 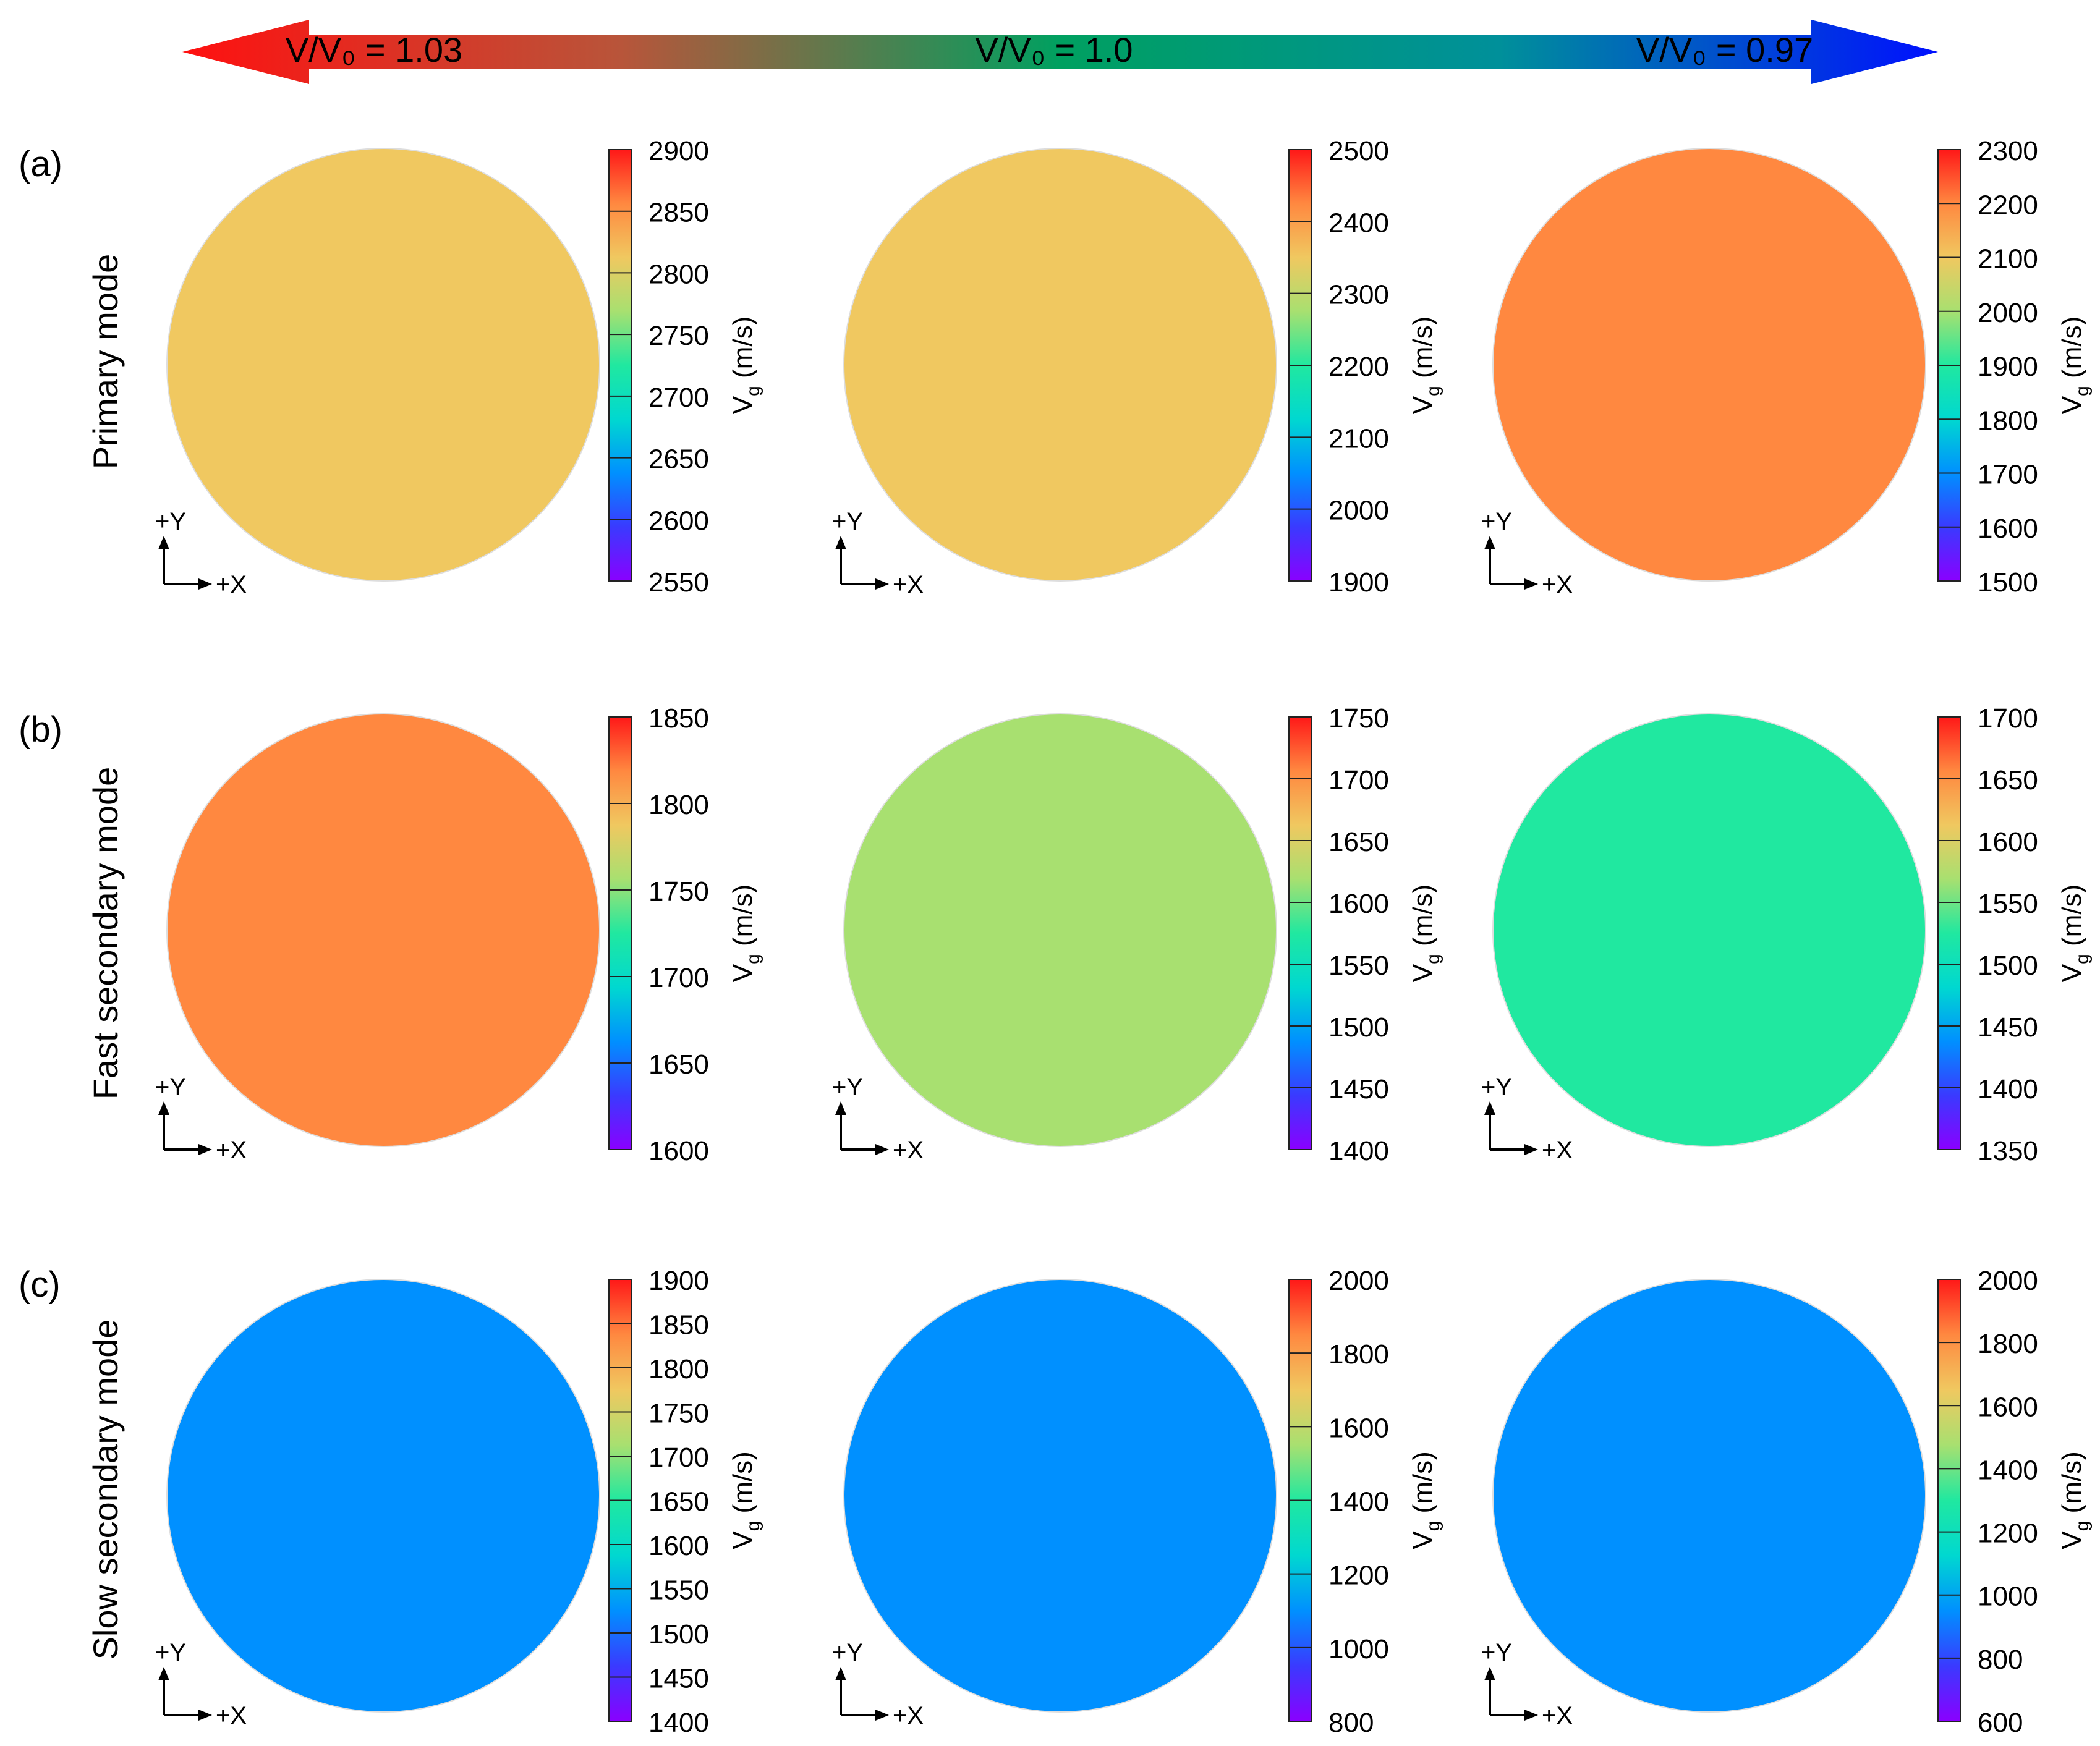 I want to click on colorbar-tick-label: 2100, so click(x=1358, y=438).